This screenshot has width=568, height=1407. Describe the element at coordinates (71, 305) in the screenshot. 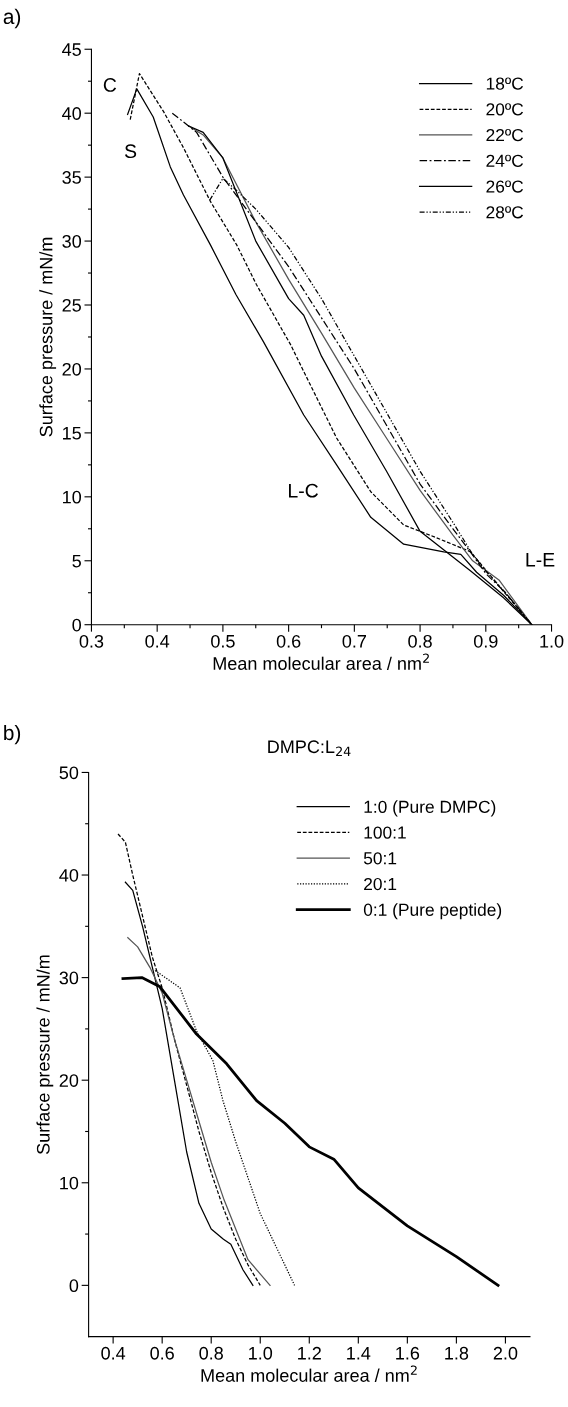

I see `y-tick-label: 25` at that location.